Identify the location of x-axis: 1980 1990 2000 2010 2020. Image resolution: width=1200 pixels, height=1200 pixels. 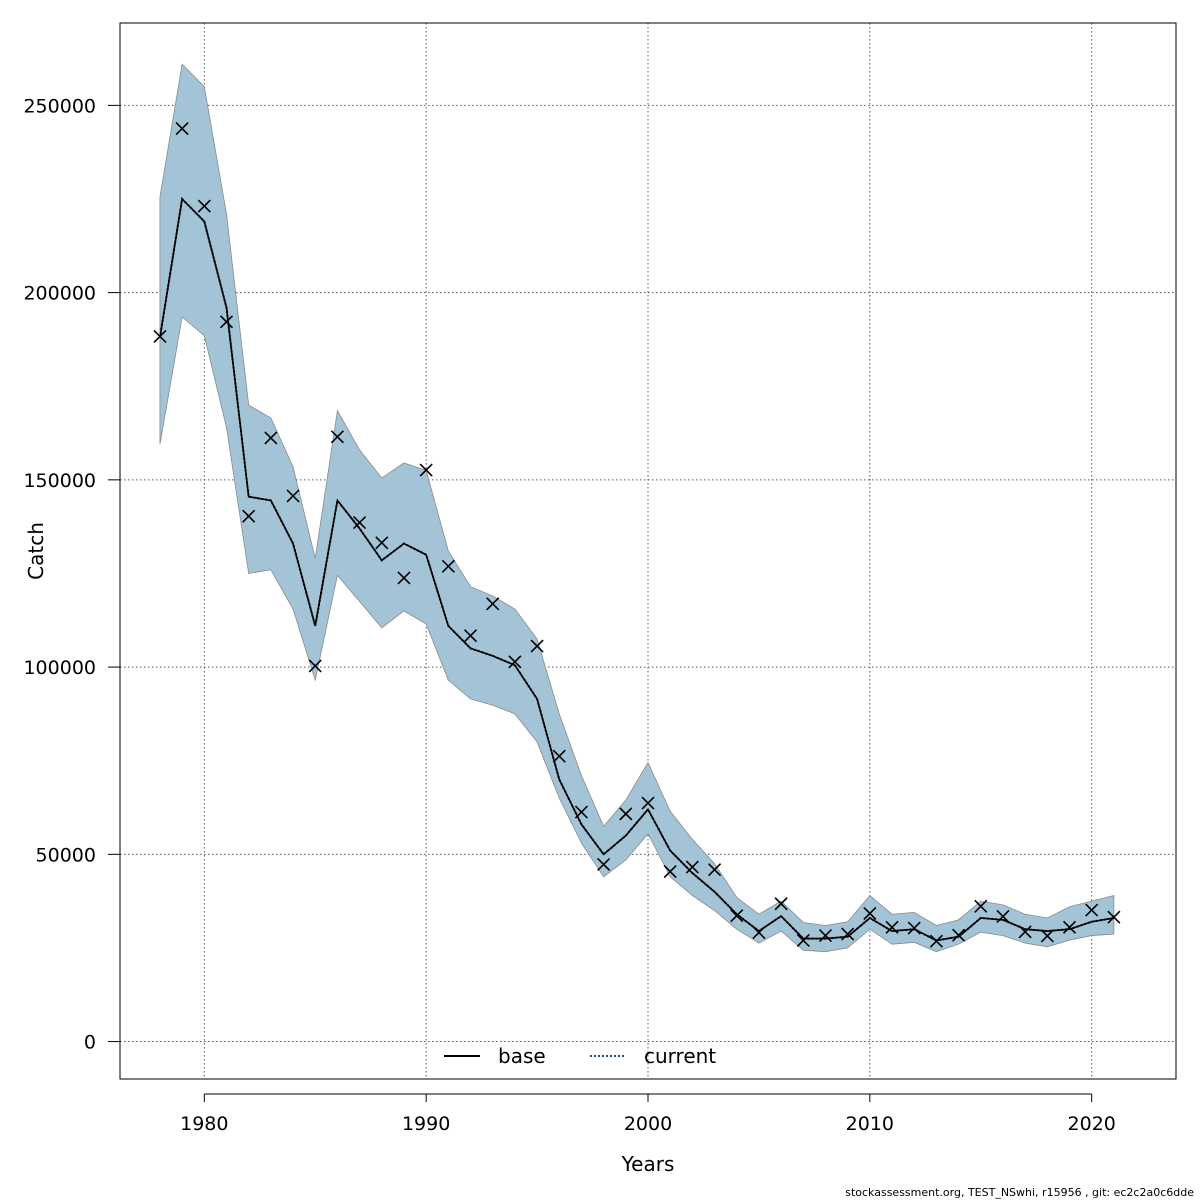
(648, 1114).